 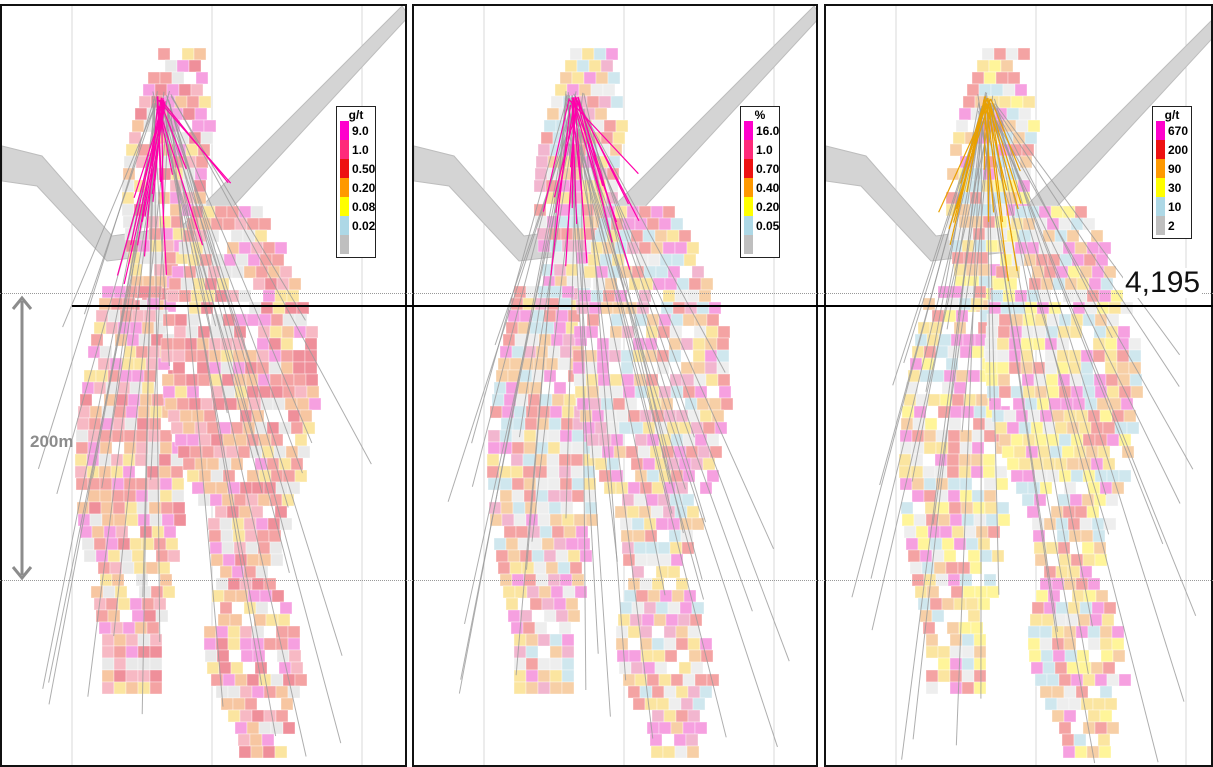 I want to click on pit-shell, so click(x=1018, y=141).